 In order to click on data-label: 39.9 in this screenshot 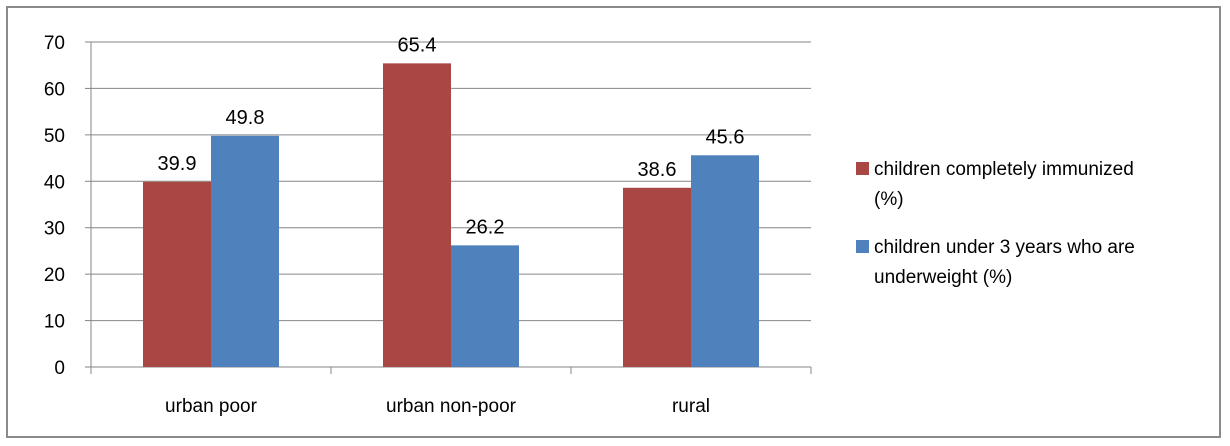, I will do `click(177, 164)`.